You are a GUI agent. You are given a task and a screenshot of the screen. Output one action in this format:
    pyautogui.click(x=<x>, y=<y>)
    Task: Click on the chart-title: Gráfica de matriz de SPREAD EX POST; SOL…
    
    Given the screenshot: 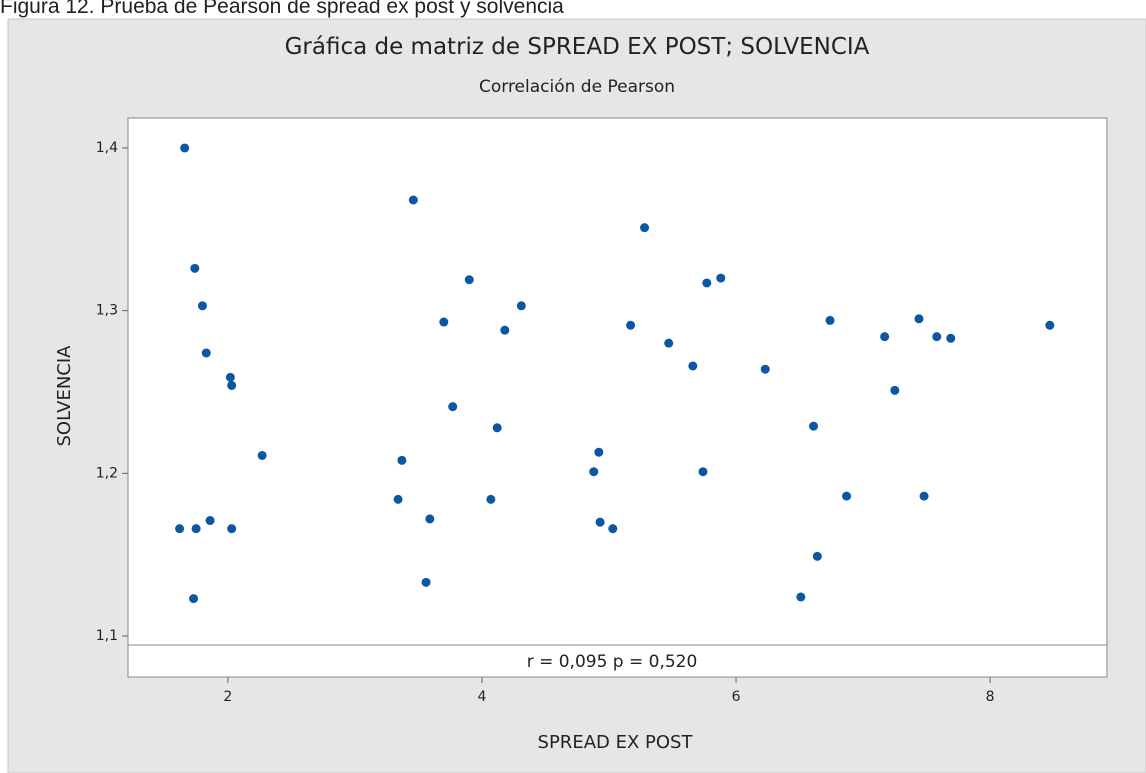 What is the action you would take?
    pyautogui.click(x=577, y=47)
    